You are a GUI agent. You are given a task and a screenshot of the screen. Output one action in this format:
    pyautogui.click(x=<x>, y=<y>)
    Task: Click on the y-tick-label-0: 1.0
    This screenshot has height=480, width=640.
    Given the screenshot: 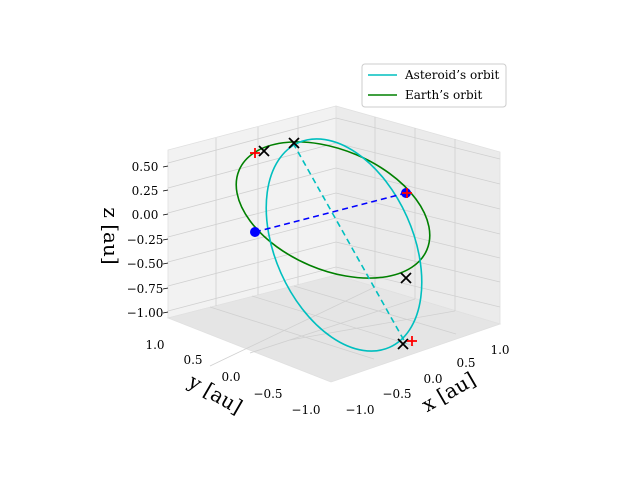 What is the action you would take?
    pyautogui.click(x=154, y=345)
    